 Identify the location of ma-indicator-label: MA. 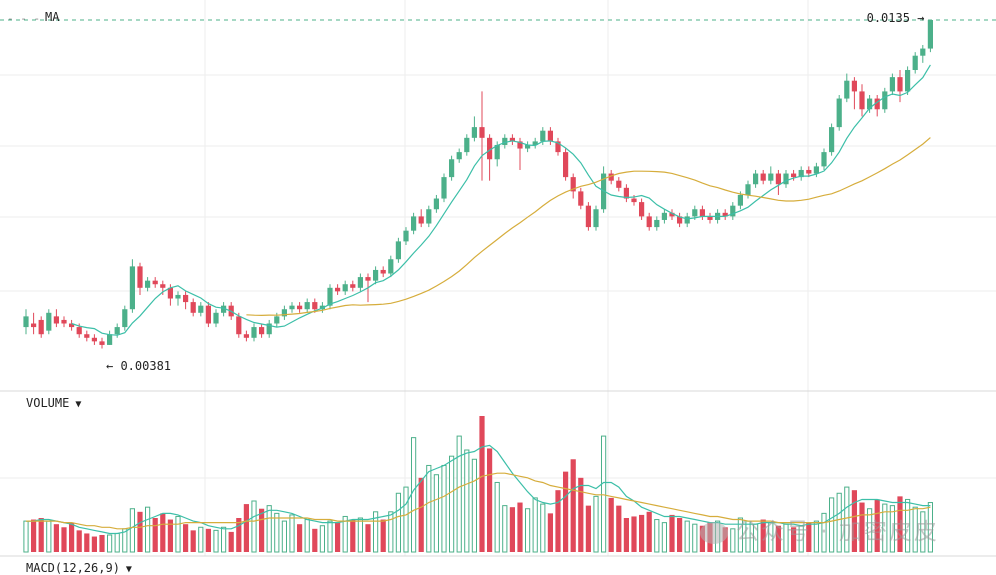
(52, 17).